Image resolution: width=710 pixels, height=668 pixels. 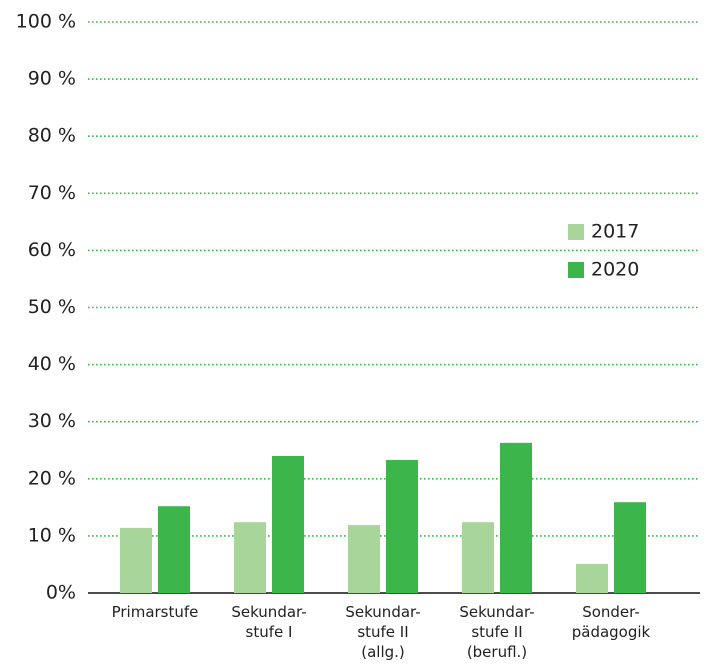 What do you see at coordinates (615, 270) in the screenshot?
I see `legend-label: 2020` at bounding box center [615, 270].